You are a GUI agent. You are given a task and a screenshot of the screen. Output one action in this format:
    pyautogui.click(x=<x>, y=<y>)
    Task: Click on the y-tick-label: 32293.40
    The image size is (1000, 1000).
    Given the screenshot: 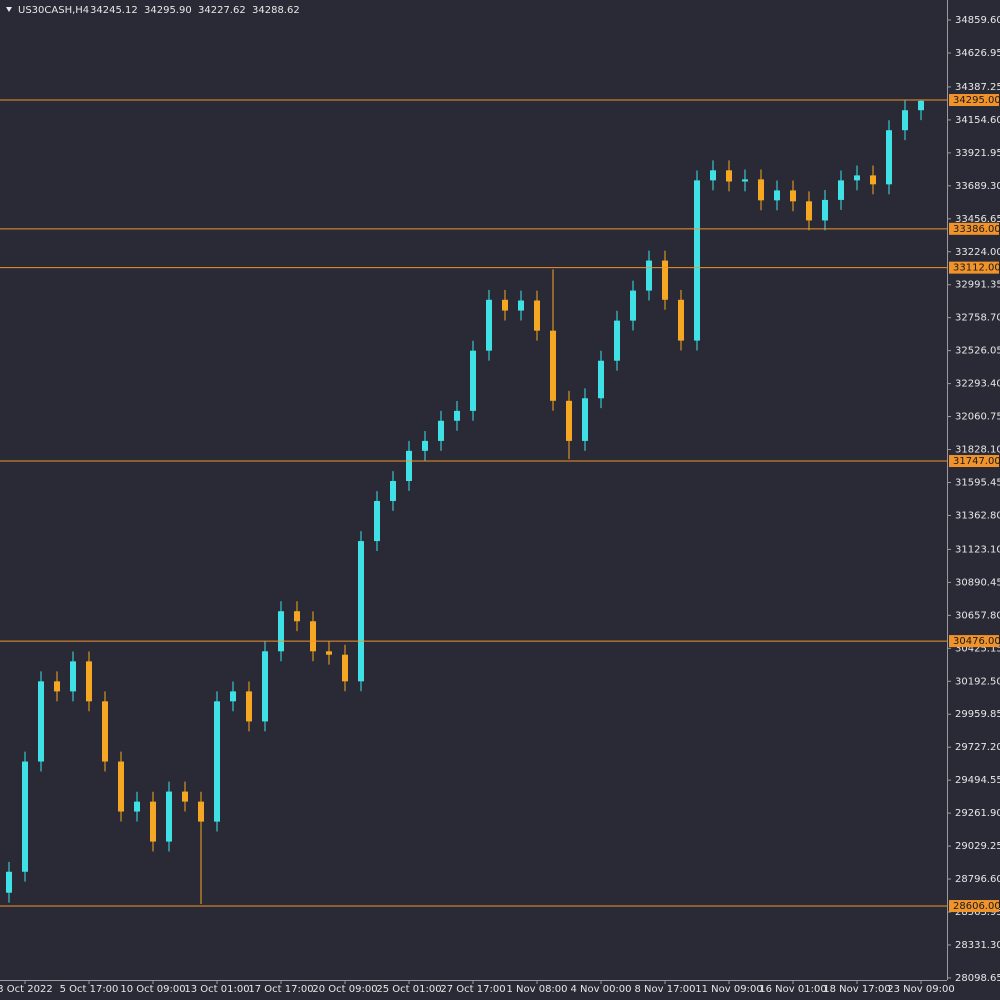 What is the action you would take?
    pyautogui.click(x=977, y=384)
    